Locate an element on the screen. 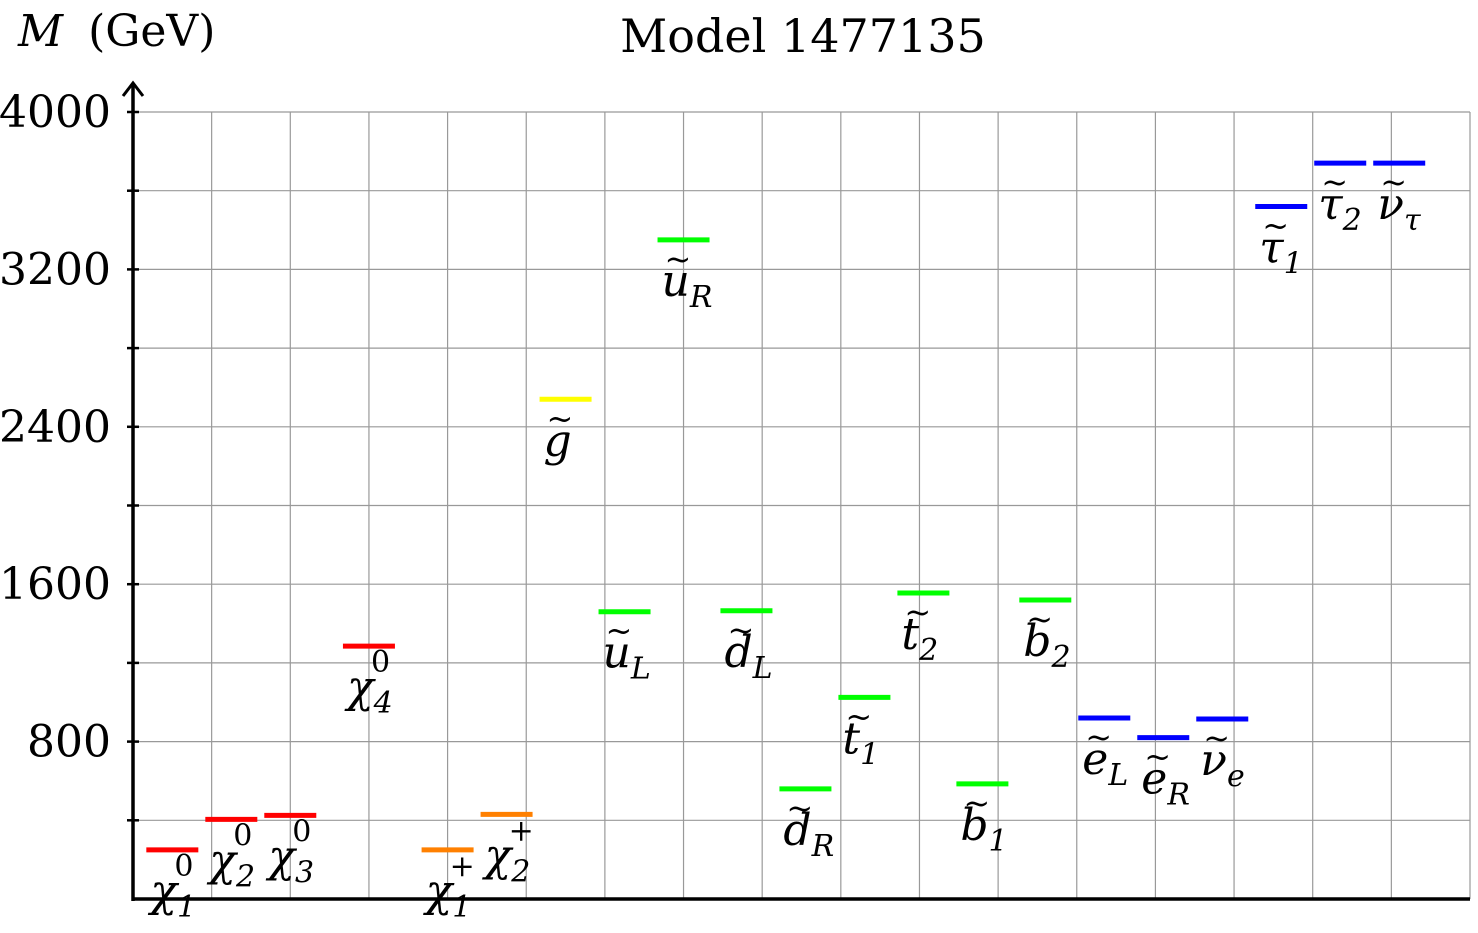  particle-symbol: b1 is located at coordinates (983, 829).